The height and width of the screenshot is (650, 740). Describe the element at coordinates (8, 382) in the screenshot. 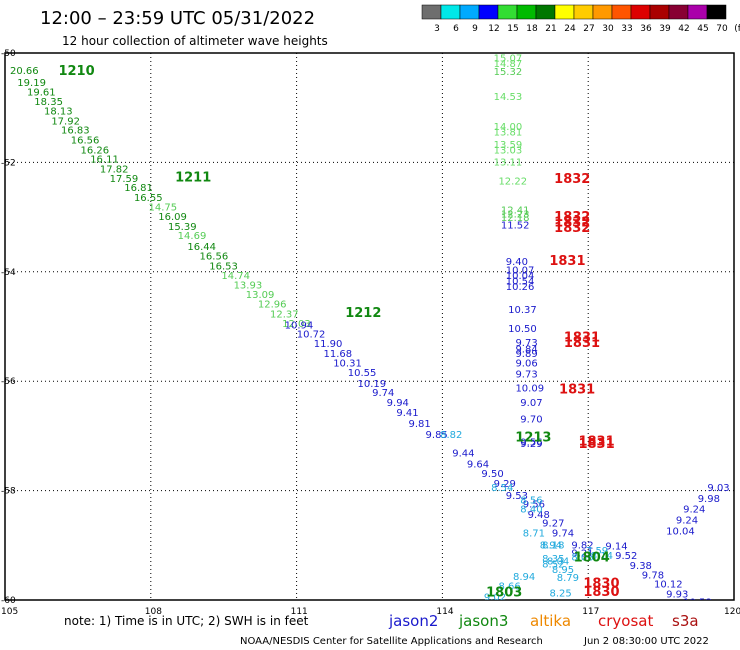

I see `y-tick-label: -56` at that location.